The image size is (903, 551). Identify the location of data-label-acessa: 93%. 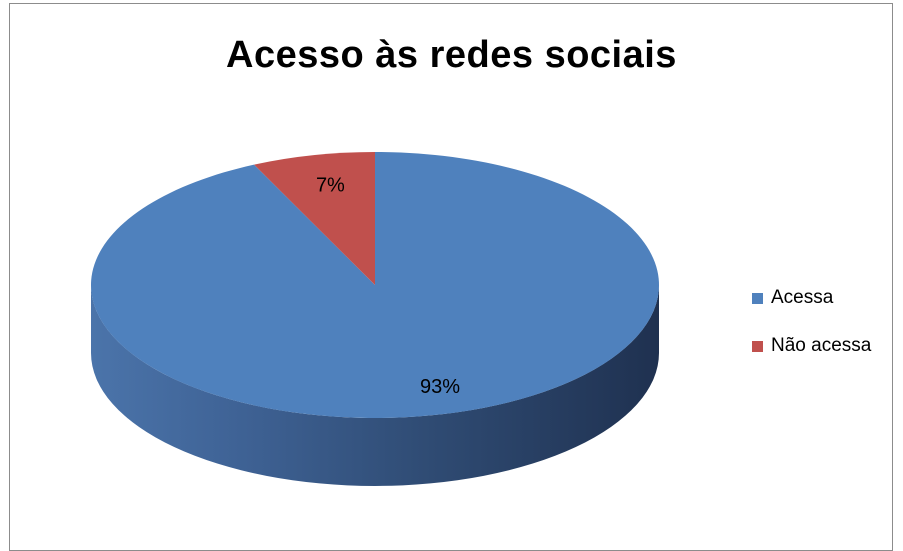
(440, 387).